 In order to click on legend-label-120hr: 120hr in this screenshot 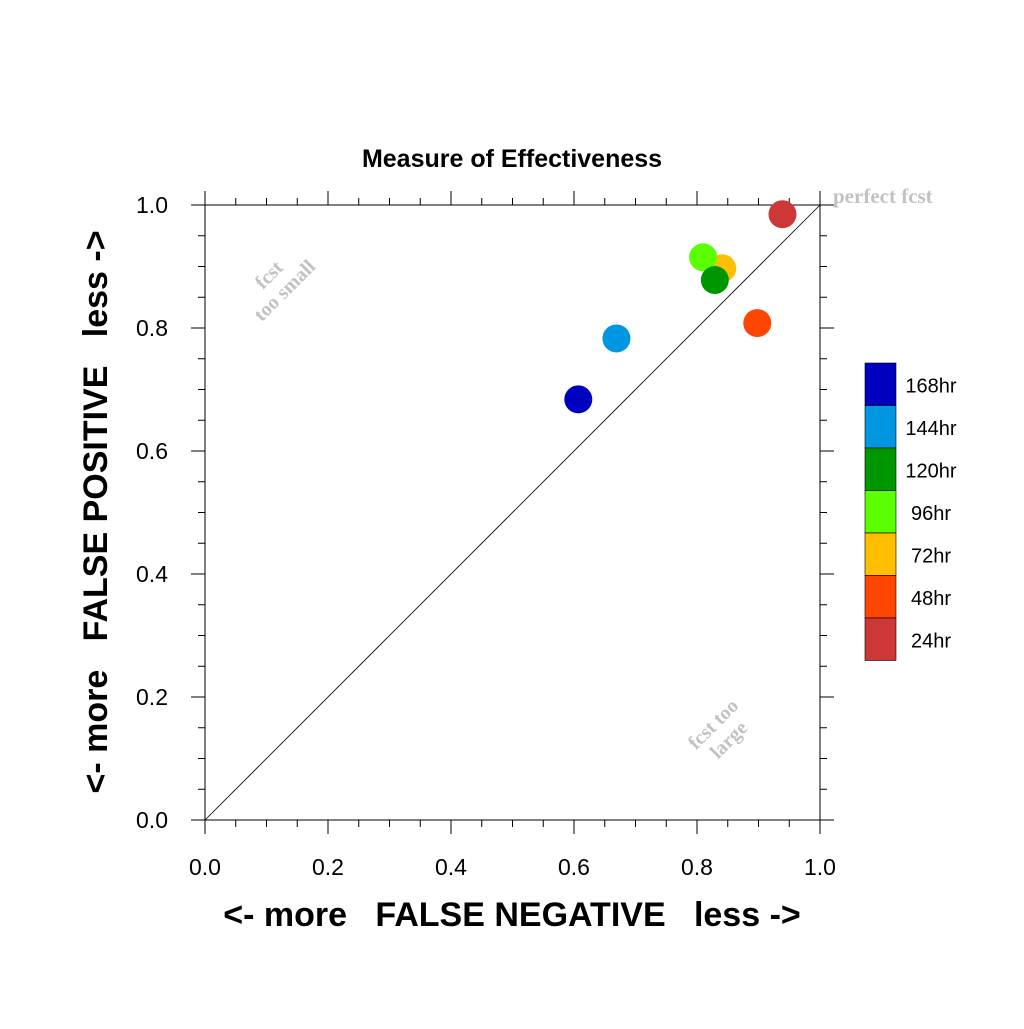, I will do `click(930, 471)`.